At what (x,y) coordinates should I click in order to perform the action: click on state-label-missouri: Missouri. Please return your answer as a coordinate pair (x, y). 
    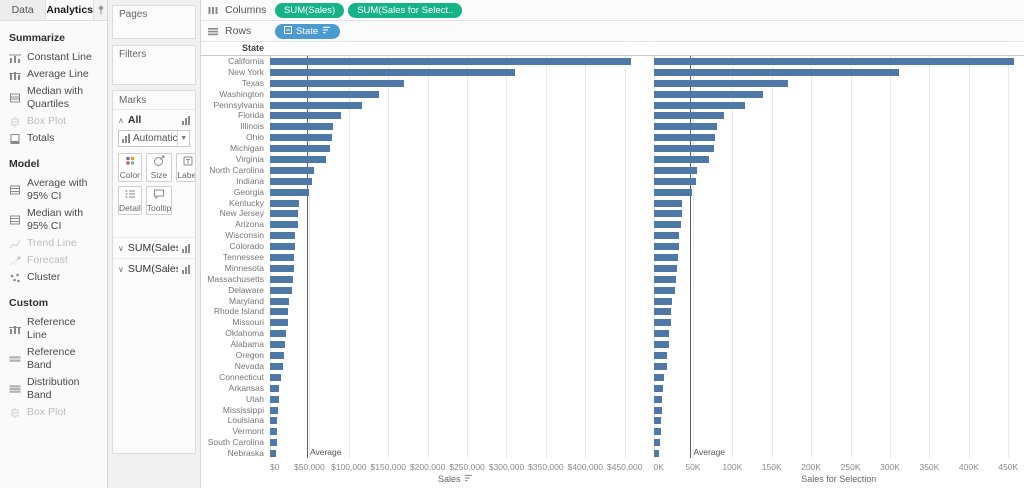
    Looking at the image, I should click on (248, 322).